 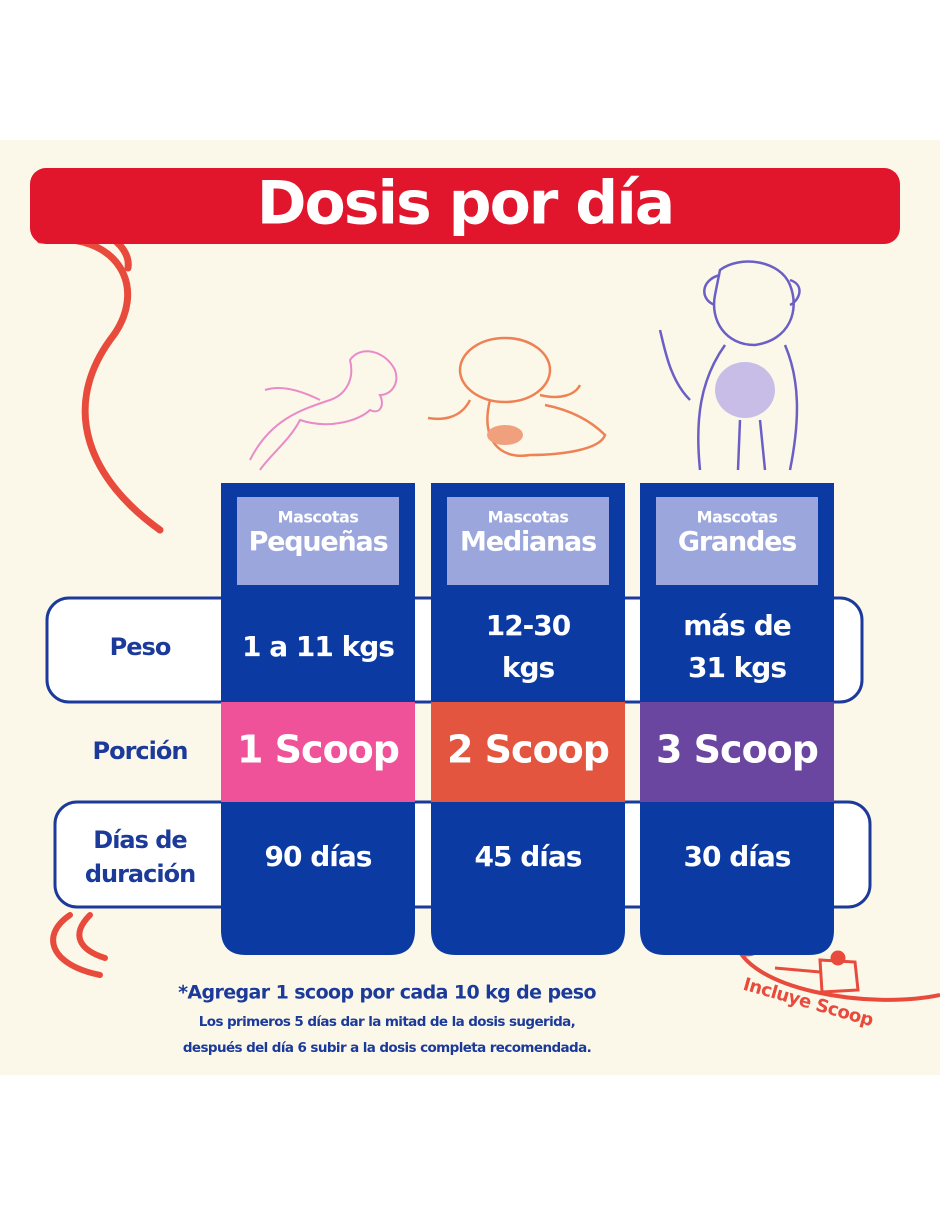 I want to click on row-label: duración, so click(x=140, y=874).